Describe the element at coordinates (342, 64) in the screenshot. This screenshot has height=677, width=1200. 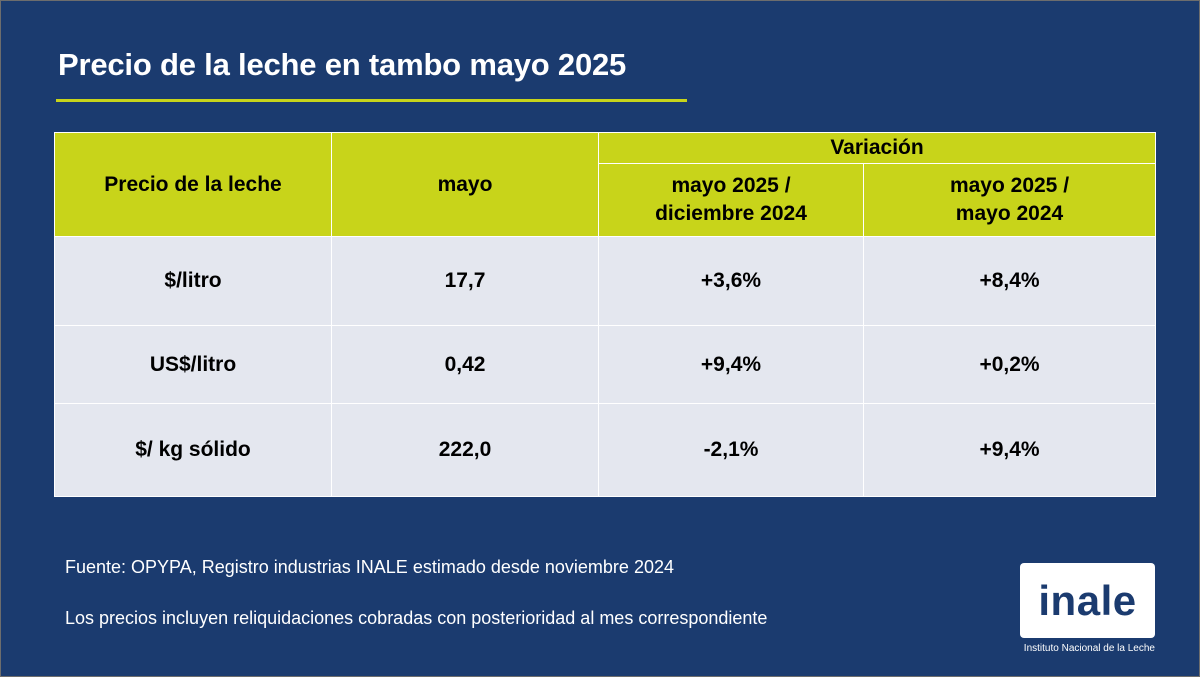
I see `page-title: Precio de la leche en tambo mayo 2025` at that location.